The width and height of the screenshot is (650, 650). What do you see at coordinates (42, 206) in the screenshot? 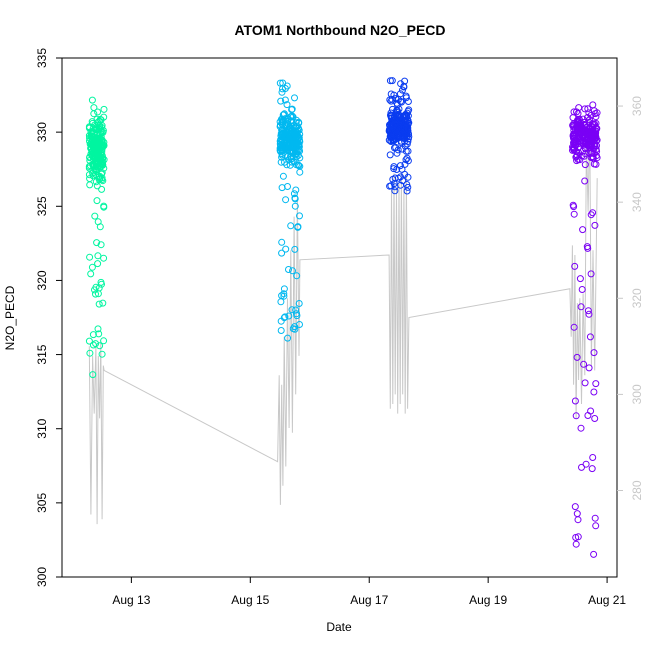
I see `y-tick-label: 325` at bounding box center [42, 206].